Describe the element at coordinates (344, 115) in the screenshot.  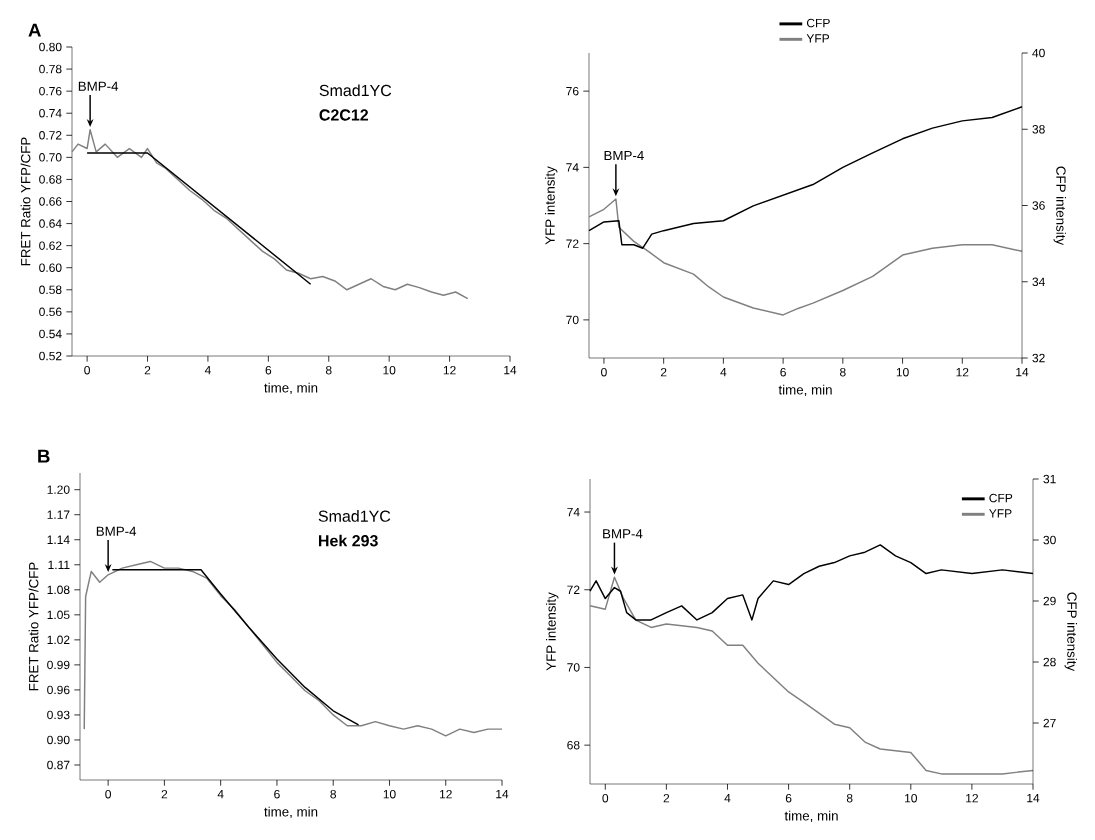
I see `annotation: C2C12` at that location.